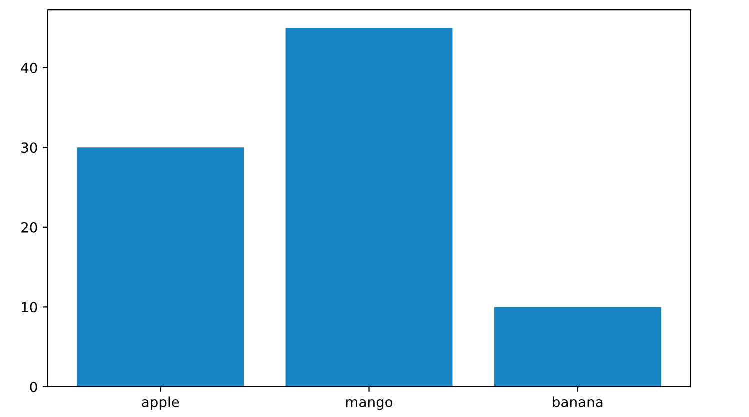  What do you see at coordinates (161, 403) in the screenshot?
I see `x-tick-label: apple` at bounding box center [161, 403].